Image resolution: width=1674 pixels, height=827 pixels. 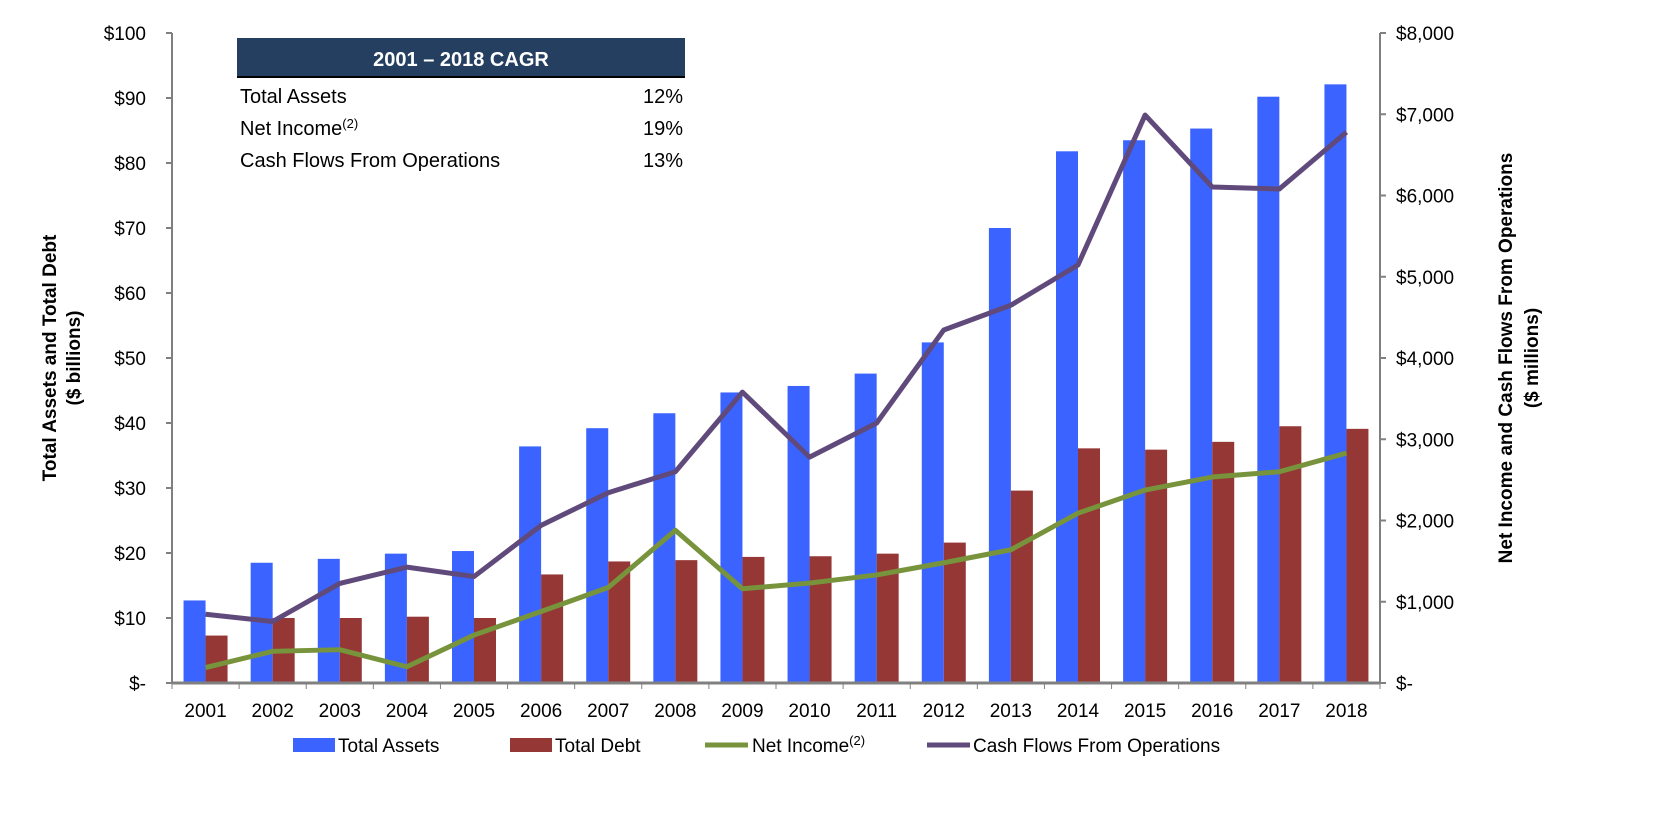 What do you see at coordinates (1279, 711) in the screenshot?
I see `x-tick-label: 2017` at bounding box center [1279, 711].